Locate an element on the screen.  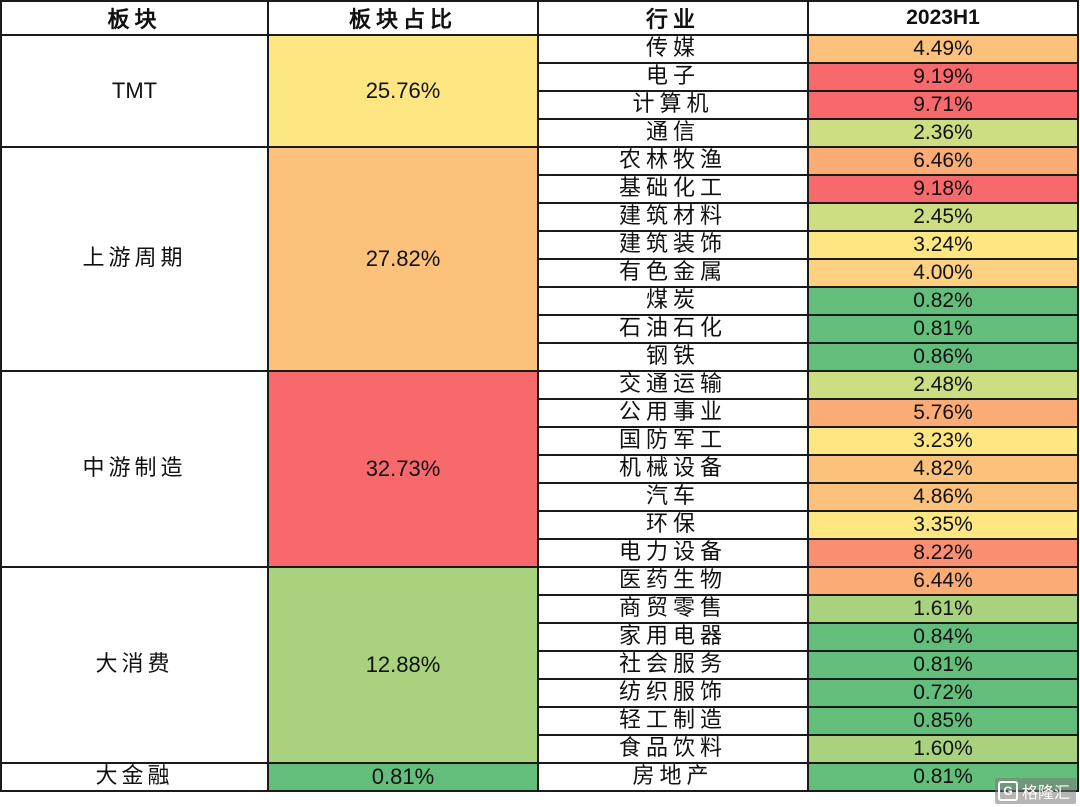
industry-value-cell: 3.24% is located at coordinates (943, 245).